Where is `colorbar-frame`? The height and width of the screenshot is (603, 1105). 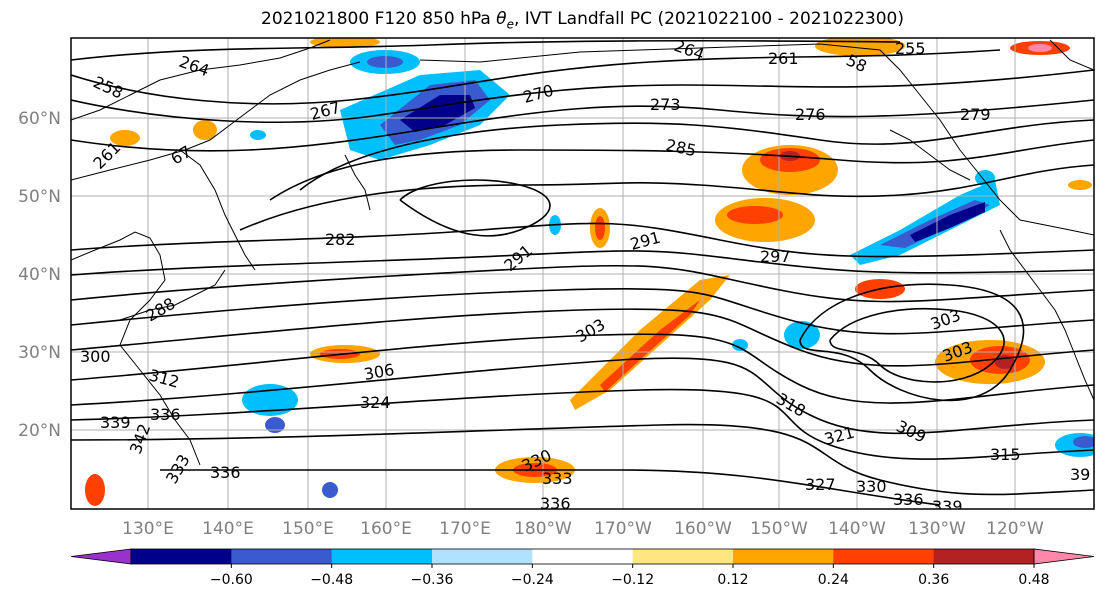 colorbar-frame is located at coordinates (582, 556).